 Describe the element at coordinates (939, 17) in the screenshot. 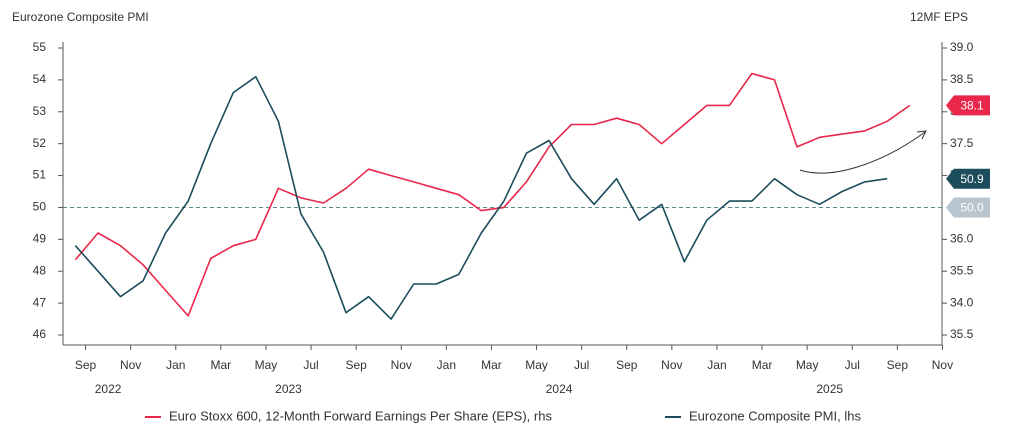

I see `y2-axis-title: 12MF EPS` at that location.